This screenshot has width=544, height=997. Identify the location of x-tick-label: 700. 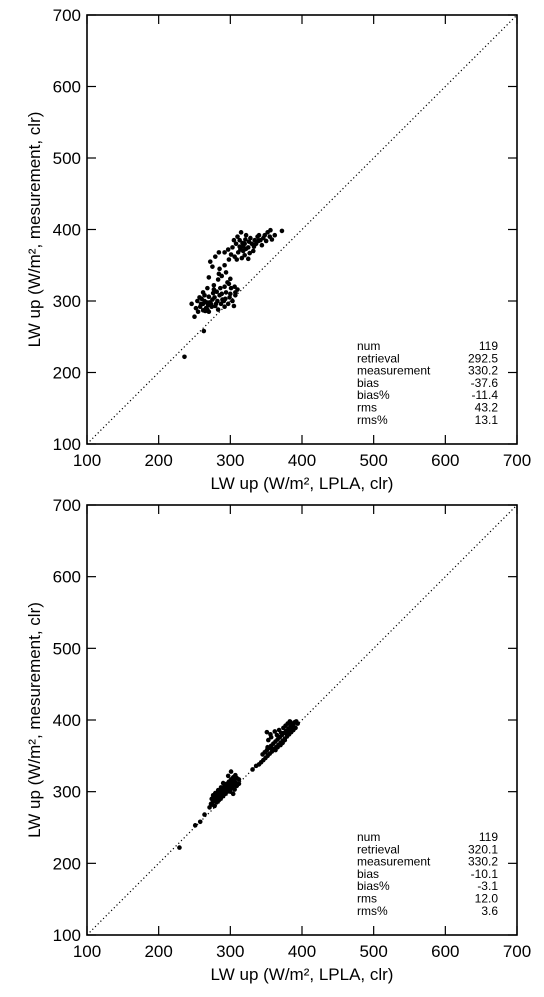
(517, 460).